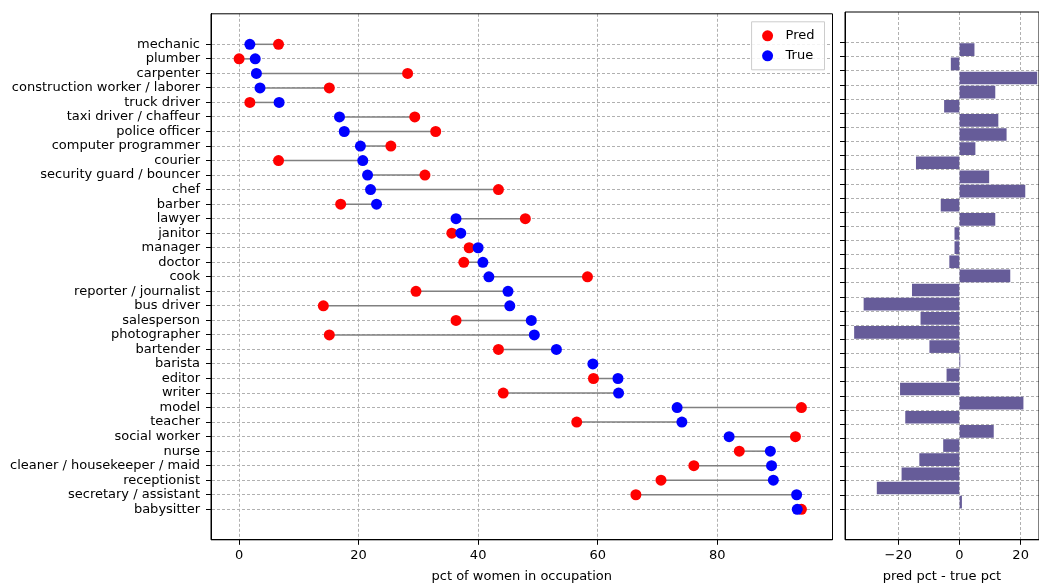  I want to click on y-tick-label: mechanic, so click(168, 43).